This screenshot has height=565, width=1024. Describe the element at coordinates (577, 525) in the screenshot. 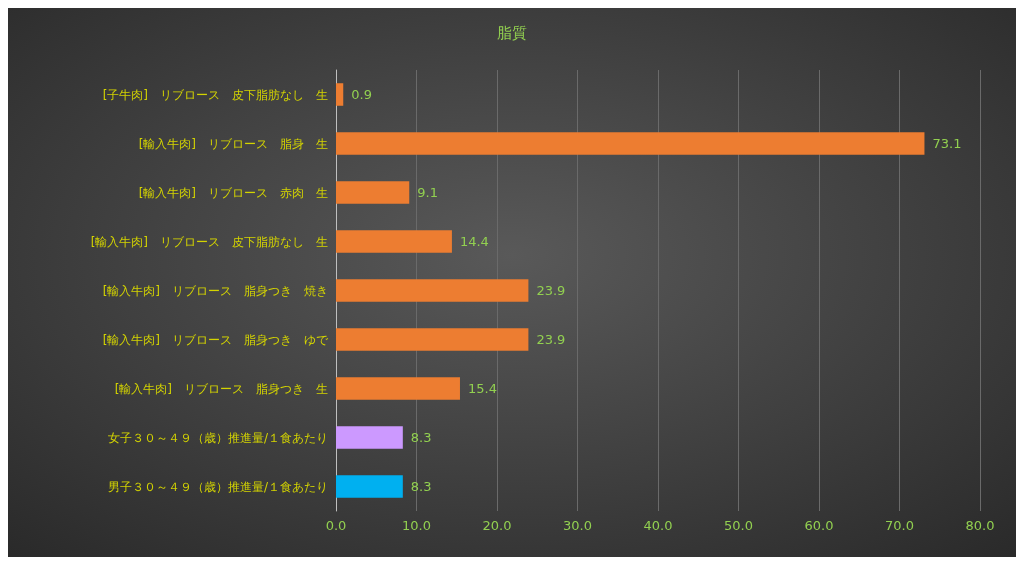

I see `x-tick-label: 30.0` at that location.